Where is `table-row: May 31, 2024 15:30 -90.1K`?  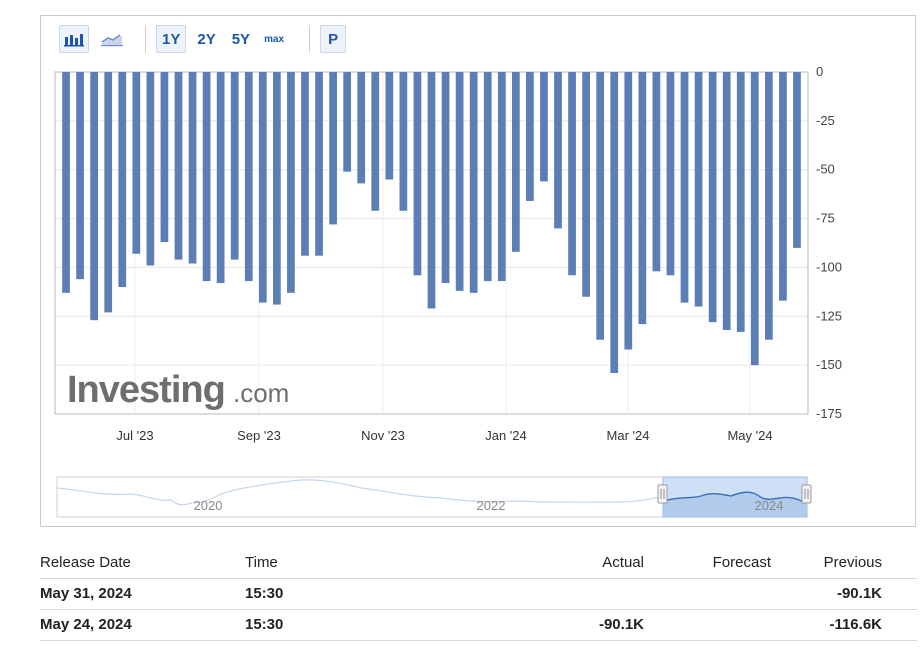
table-row: May 31, 2024 15:30 -90.1K is located at coordinates (478, 594).